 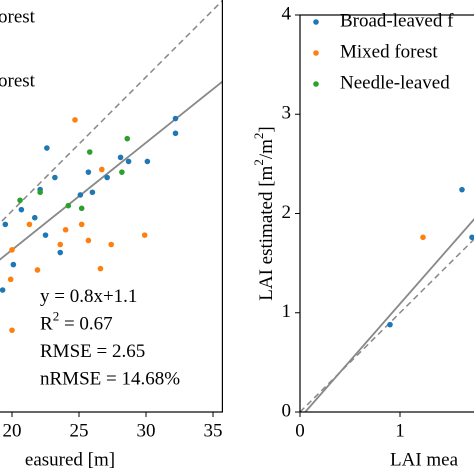 I want to click on y-tick-label: 1, so click(x=287, y=311).